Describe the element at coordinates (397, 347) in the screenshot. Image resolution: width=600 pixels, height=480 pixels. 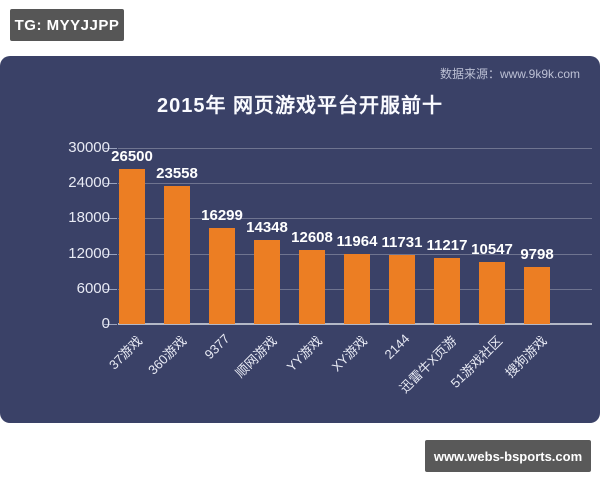
I see `x-axis-label: 2144` at that location.